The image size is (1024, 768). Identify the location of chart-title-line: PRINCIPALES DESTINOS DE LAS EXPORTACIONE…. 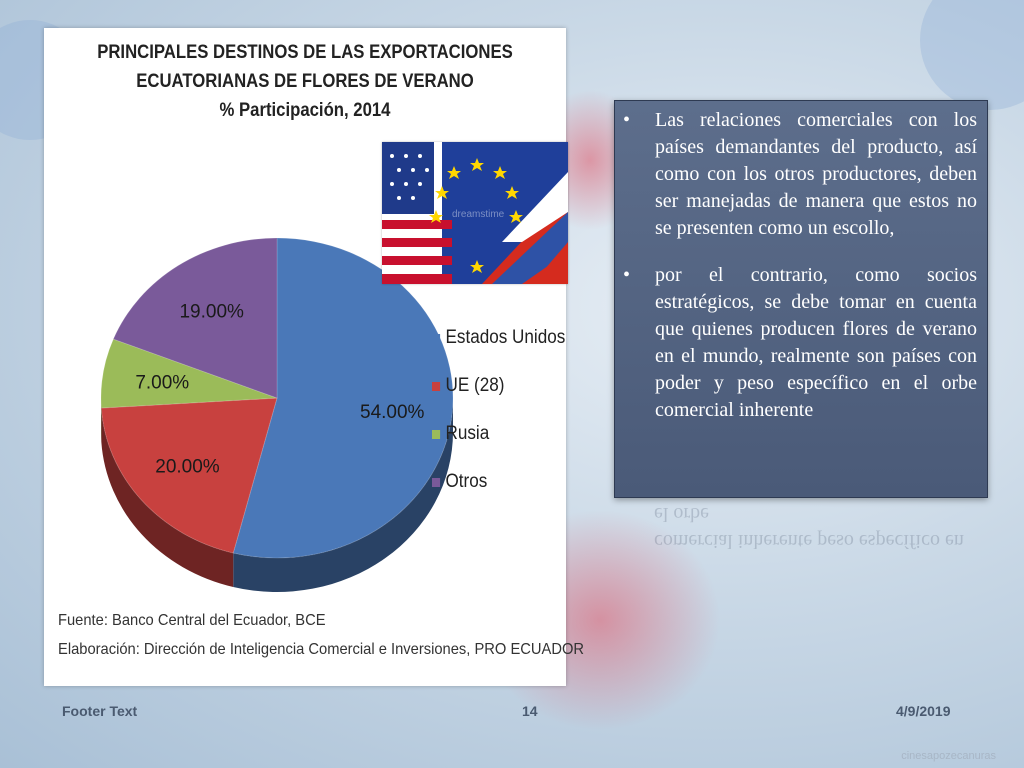
(305, 52).